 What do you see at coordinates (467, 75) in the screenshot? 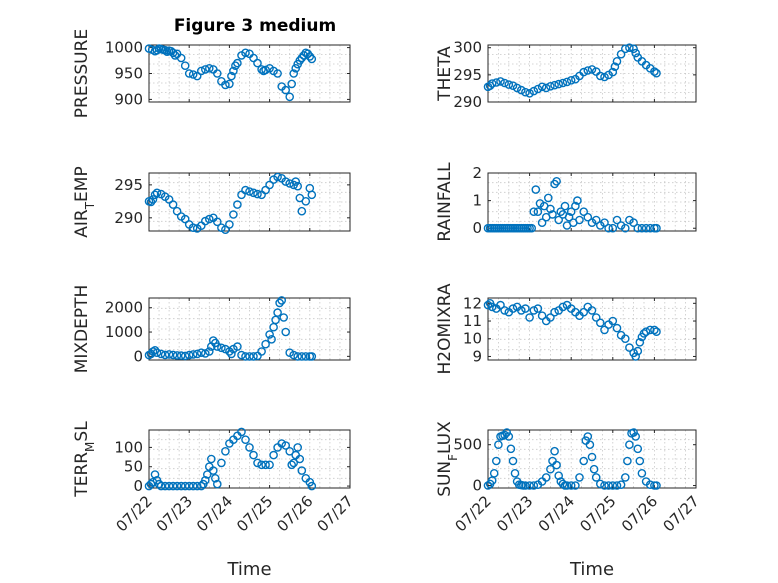
I see `y-tick-label: 295` at bounding box center [467, 75].